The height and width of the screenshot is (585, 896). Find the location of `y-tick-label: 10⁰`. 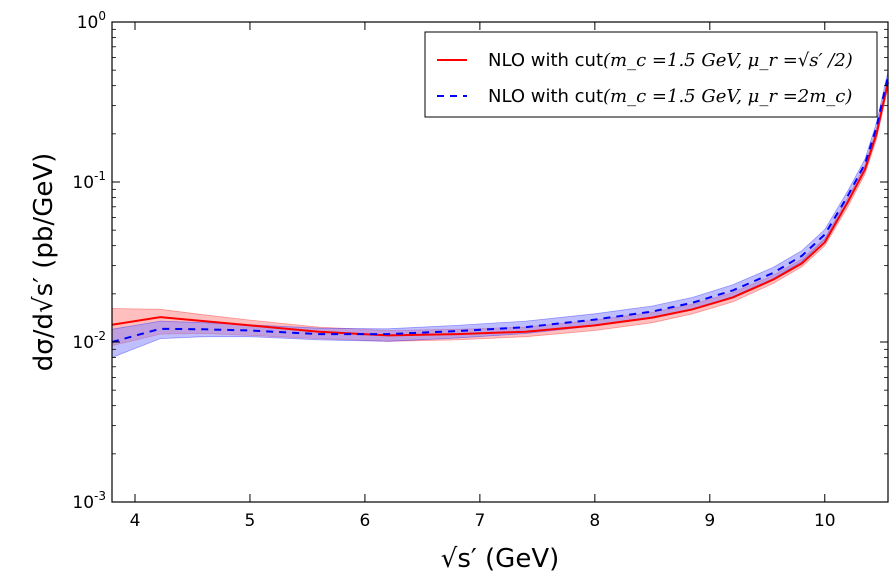

y-tick-label: 10⁰ is located at coordinates (91, 21).